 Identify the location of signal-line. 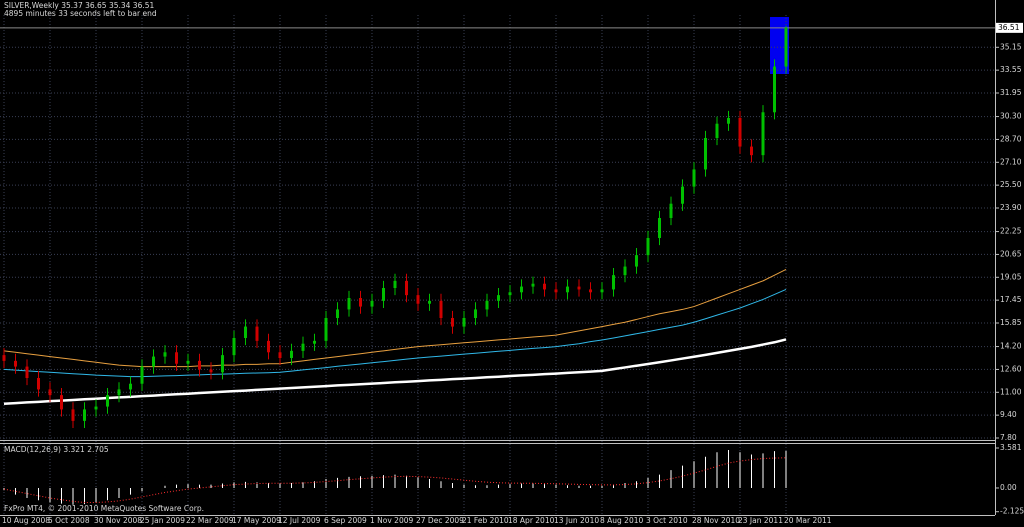
(395, 480).